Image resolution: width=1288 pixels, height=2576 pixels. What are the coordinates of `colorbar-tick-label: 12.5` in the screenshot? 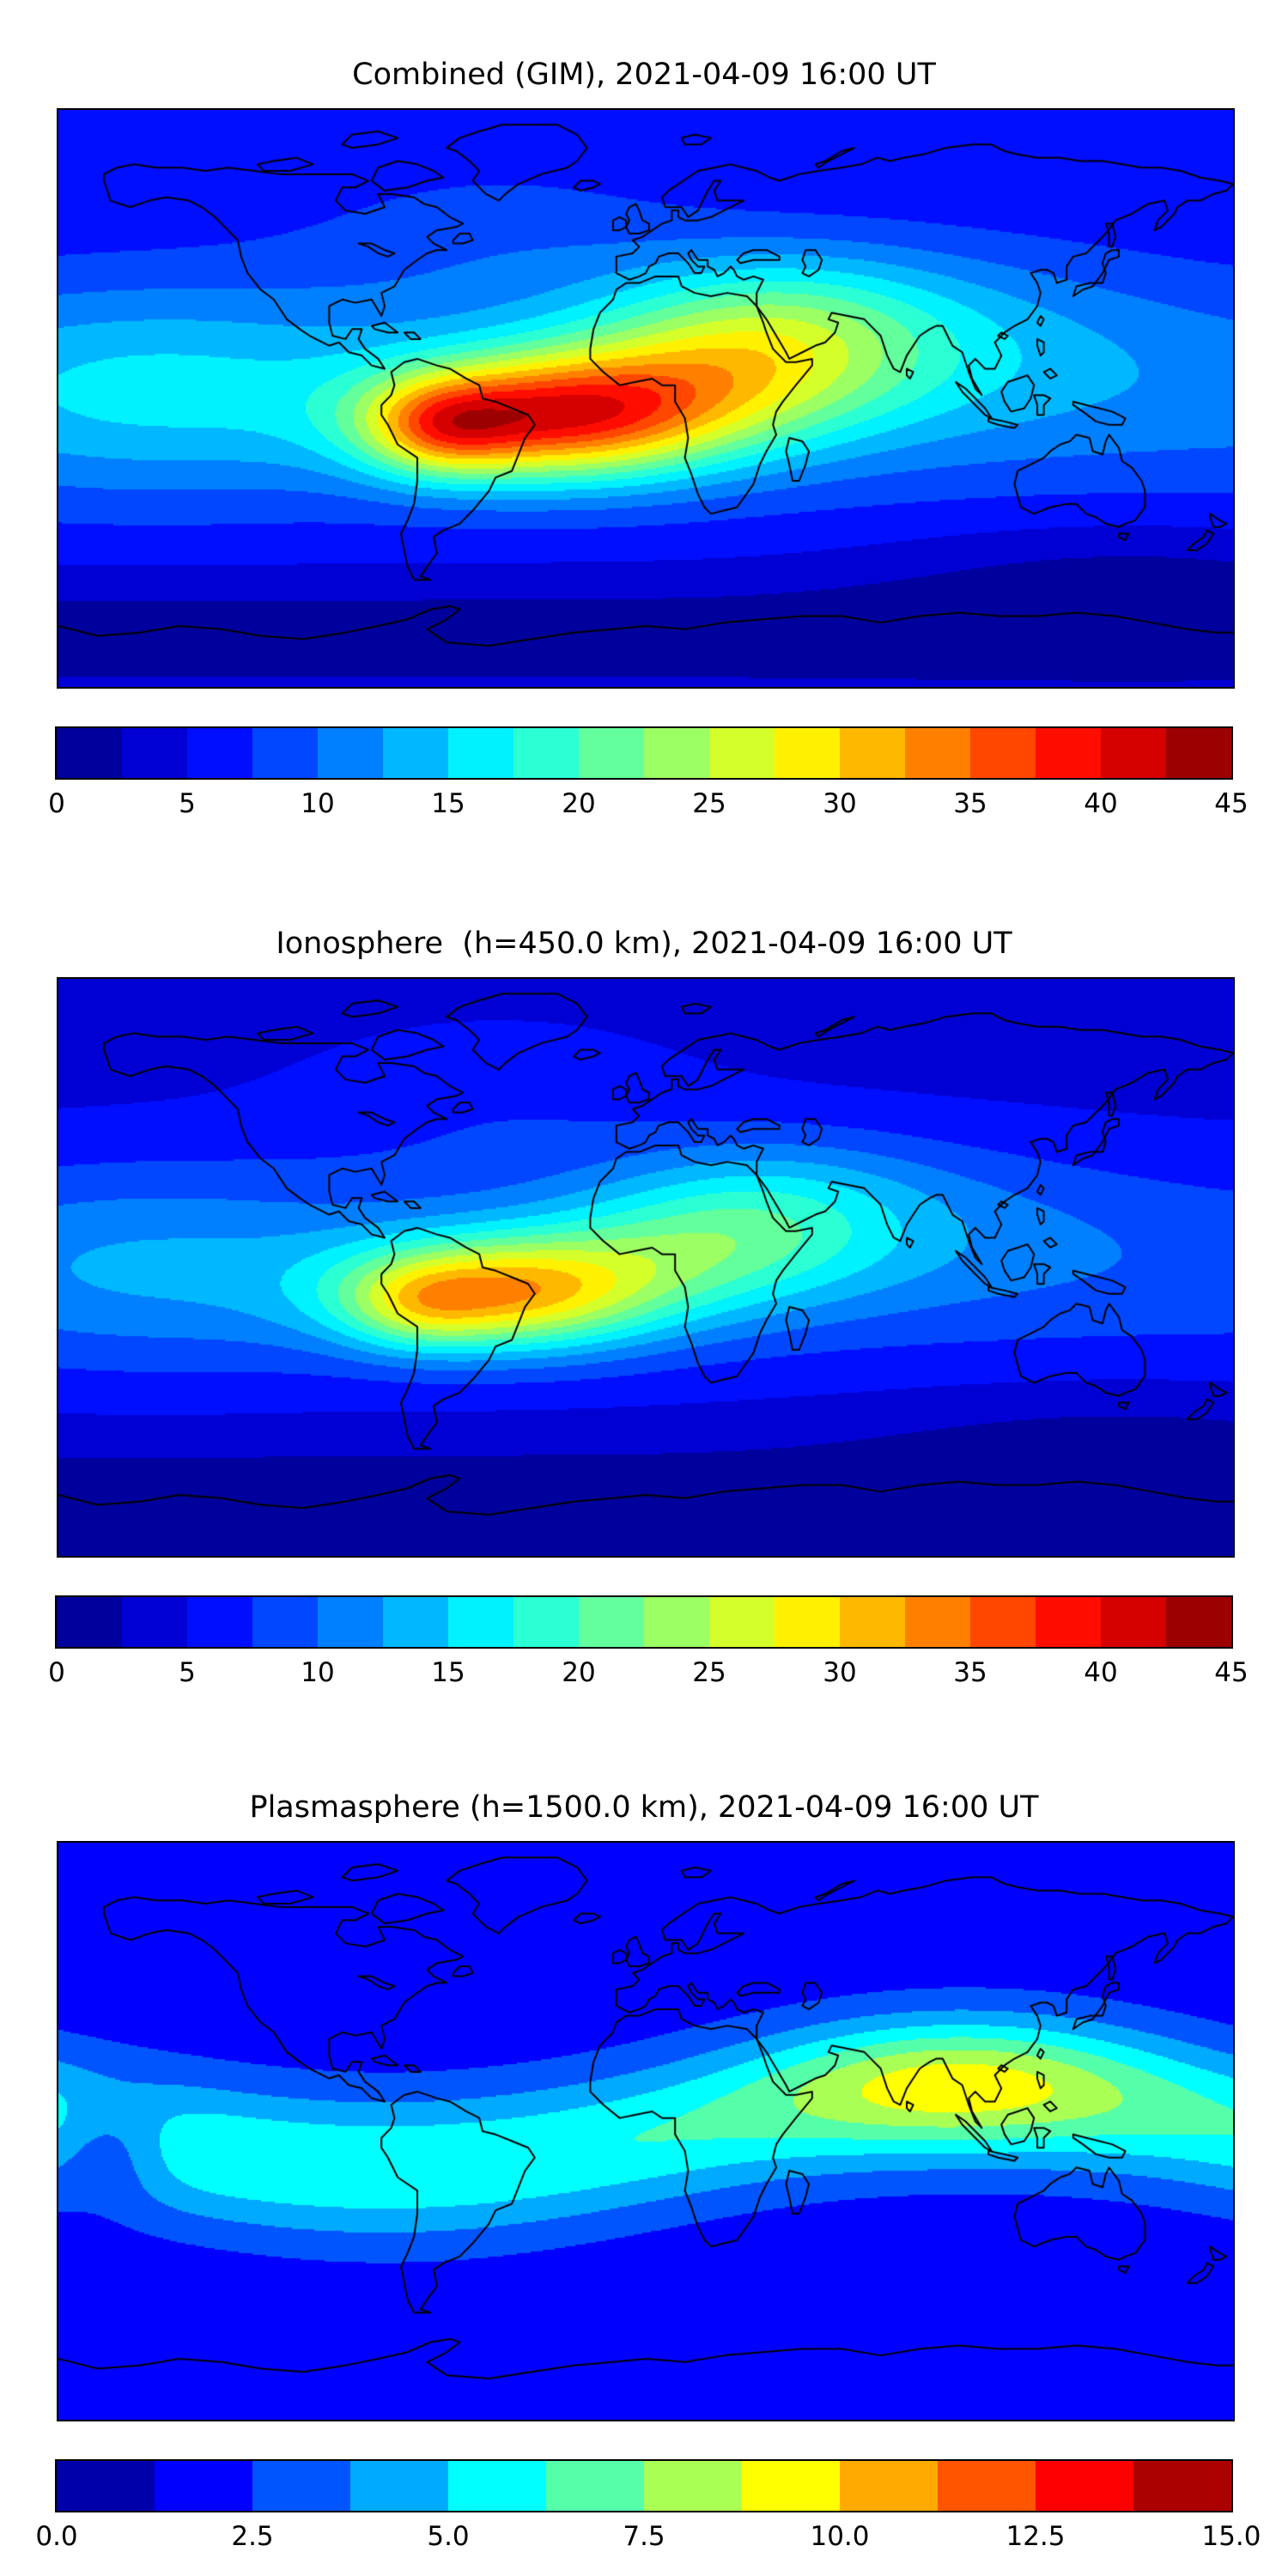 It's located at (1035, 2536).